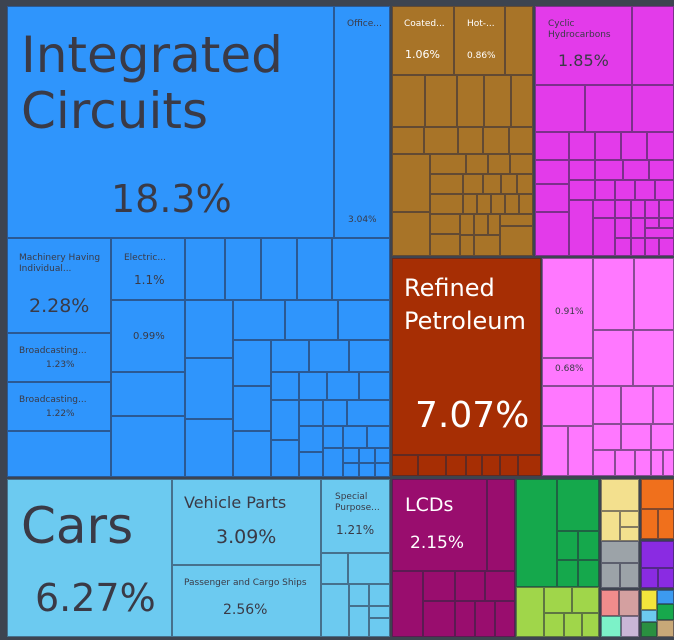 This screenshot has width=674, height=640. Describe the element at coordinates (479, 40) in the screenshot. I see `tile-hot: Hot-... 0.86%` at that location.